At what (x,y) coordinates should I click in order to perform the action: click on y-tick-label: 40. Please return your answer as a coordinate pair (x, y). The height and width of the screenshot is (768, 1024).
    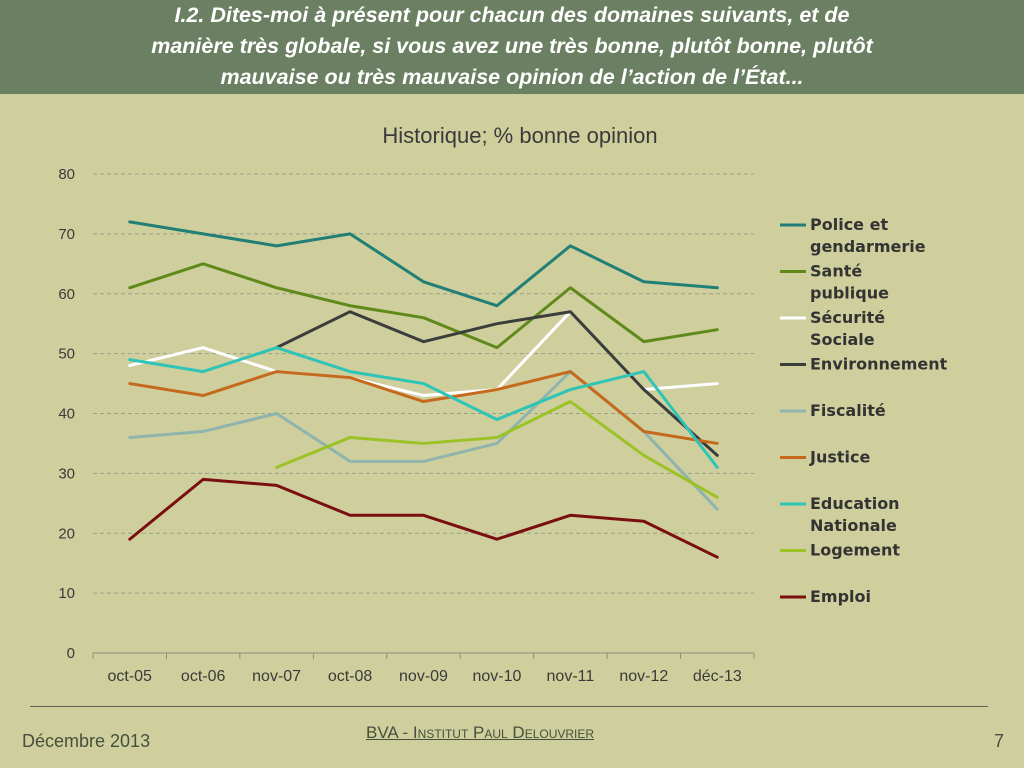
    Looking at the image, I should click on (66, 414).